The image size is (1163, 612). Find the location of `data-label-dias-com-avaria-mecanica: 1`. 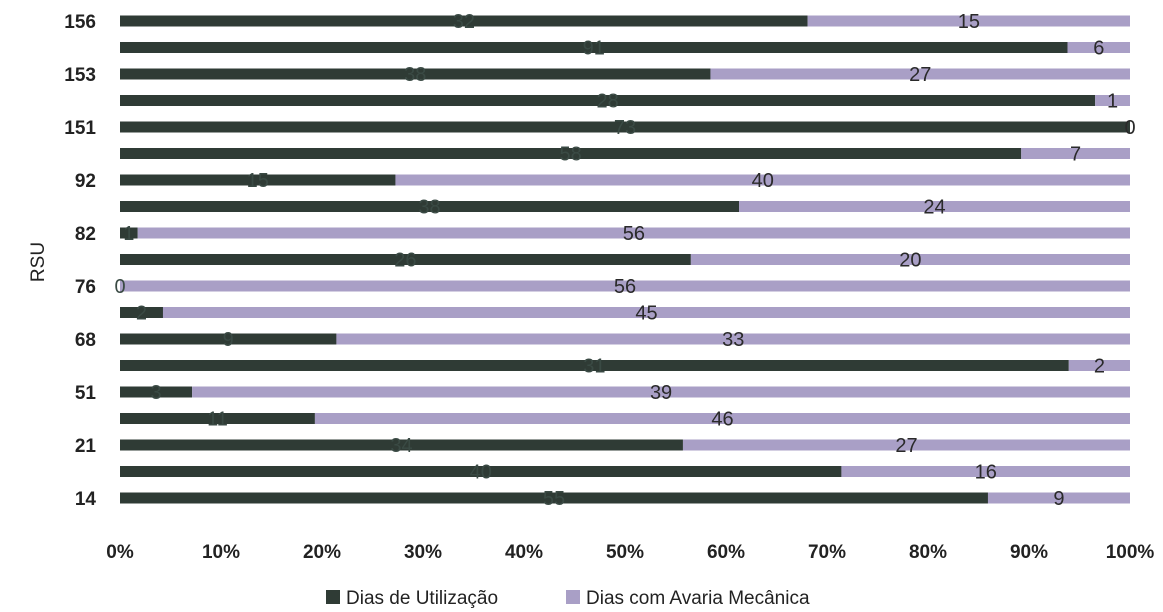

data-label-dias-com-avaria-mecanica: 1 is located at coordinates (1112, 102).